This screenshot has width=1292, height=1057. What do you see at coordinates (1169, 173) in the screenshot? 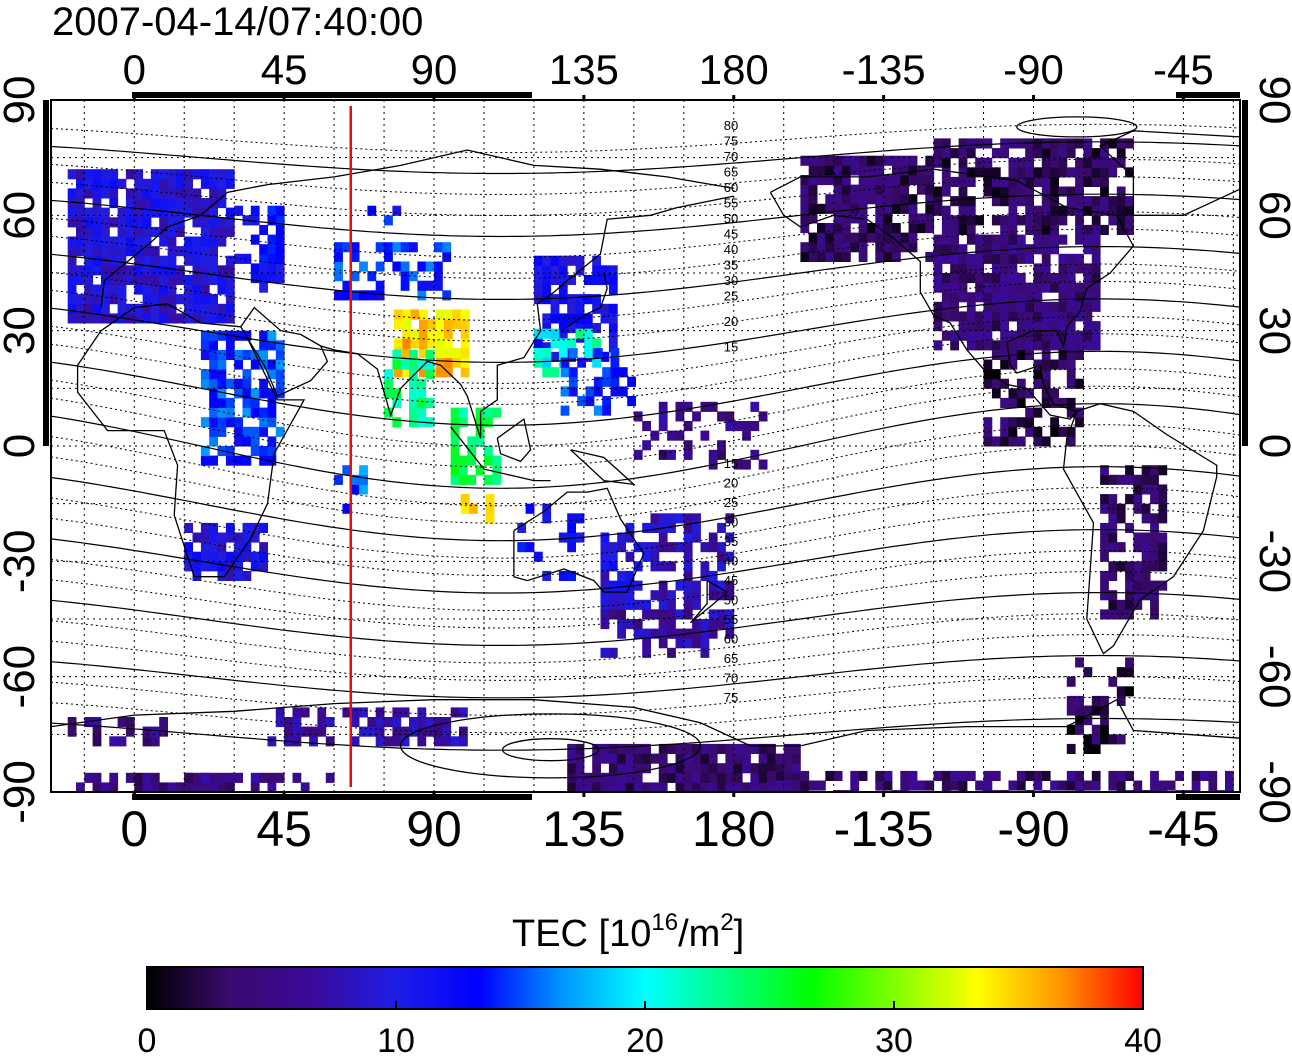
I see `coastline` at bounding box center [1169, 173].